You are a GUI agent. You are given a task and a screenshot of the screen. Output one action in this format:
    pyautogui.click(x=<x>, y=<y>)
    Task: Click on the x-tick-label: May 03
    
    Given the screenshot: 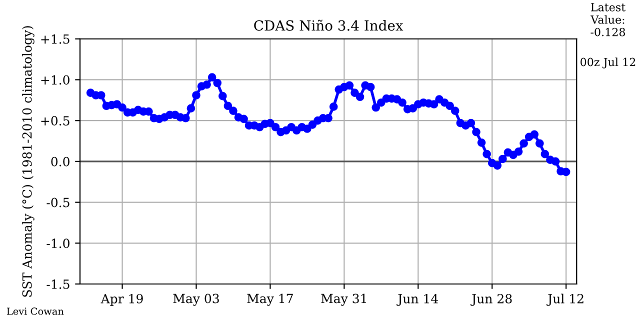 What is the action you would take?
    pyautogui.click(x=196, y=300)
    